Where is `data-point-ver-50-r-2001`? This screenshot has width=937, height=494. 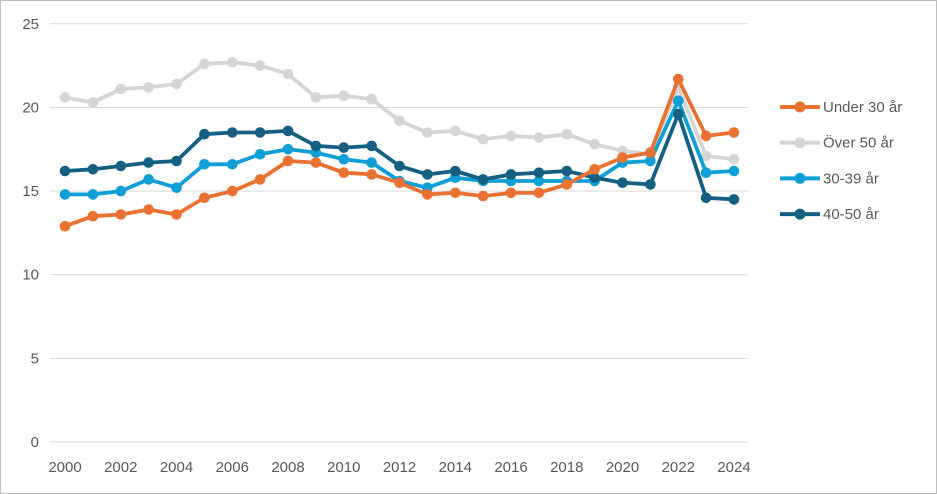 data-point-ver-50-r-2001 is located at coordinates (93, 102).